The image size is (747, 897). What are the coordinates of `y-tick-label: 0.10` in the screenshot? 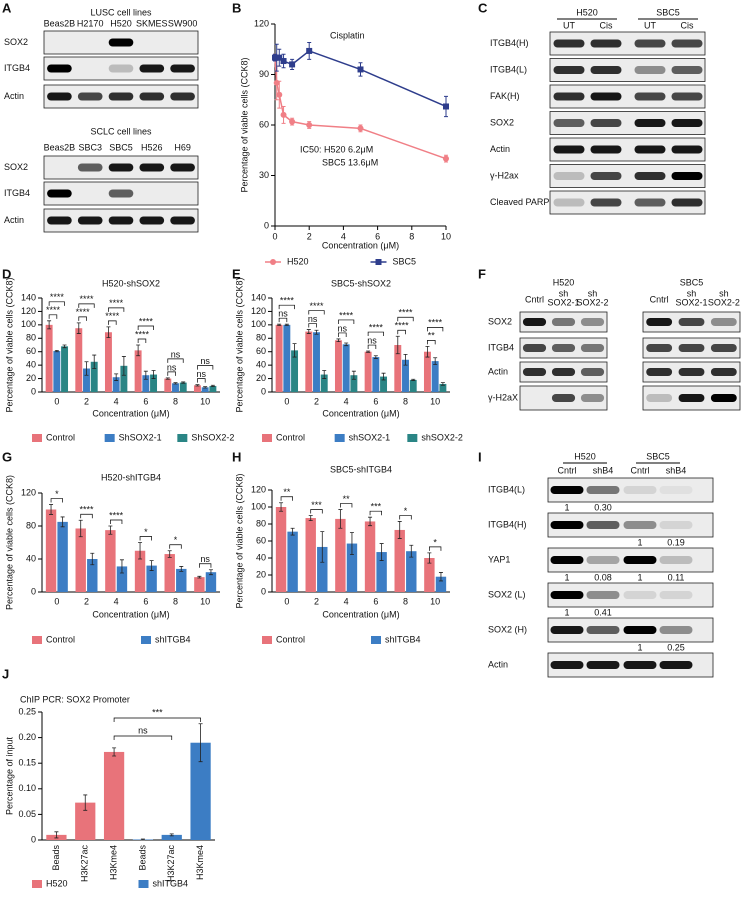 It's located at (27, 788).